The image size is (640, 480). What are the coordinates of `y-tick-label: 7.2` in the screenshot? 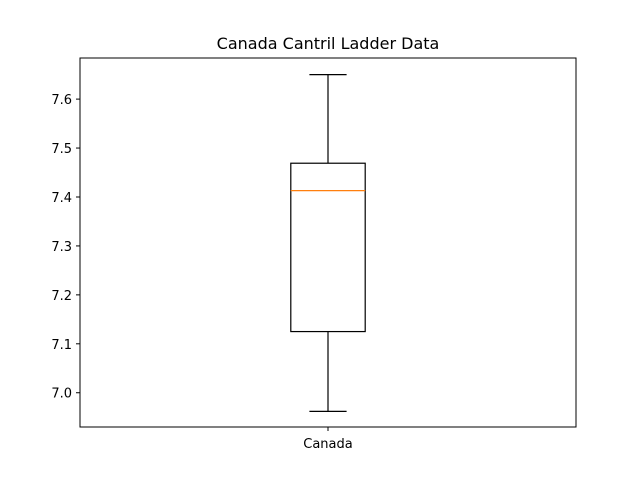 It's located at (61, 296).